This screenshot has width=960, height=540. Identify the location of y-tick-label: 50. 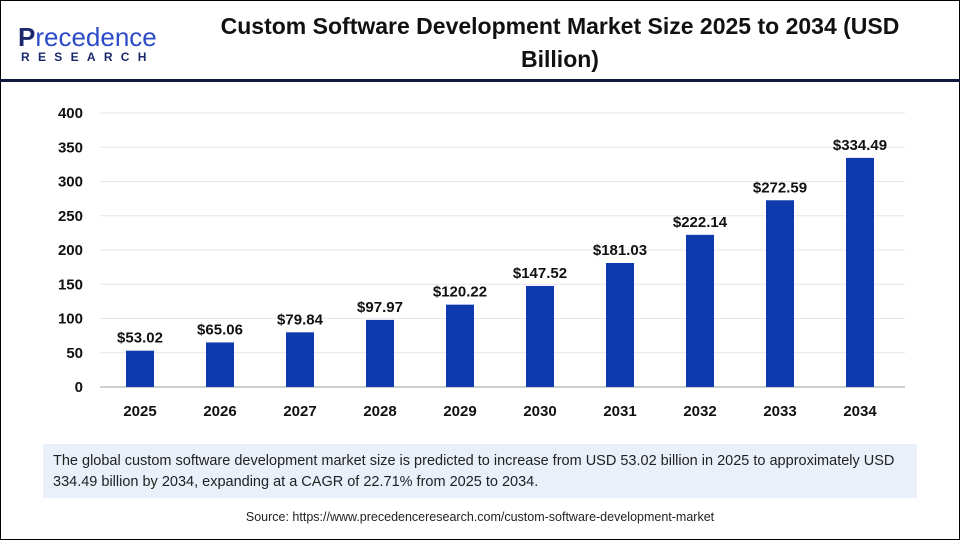
(74, 353).